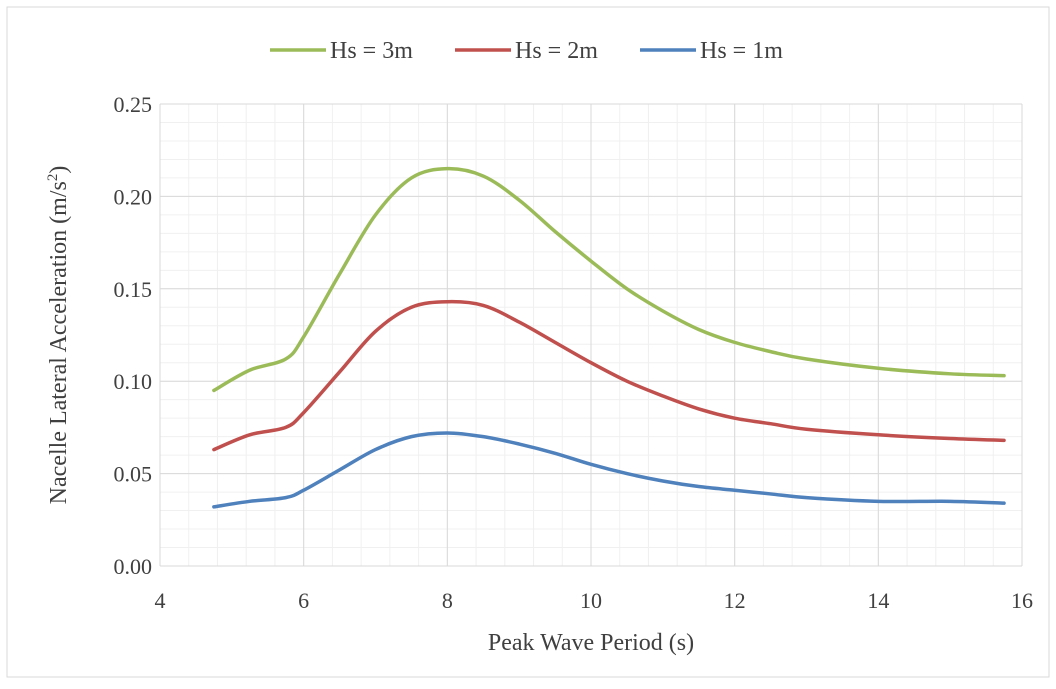 This screenshot has width=1056, height=689. Describe the element at coordinates (133, 289) in the screenshot. I see `y-tick-label: 0.15` at that location.